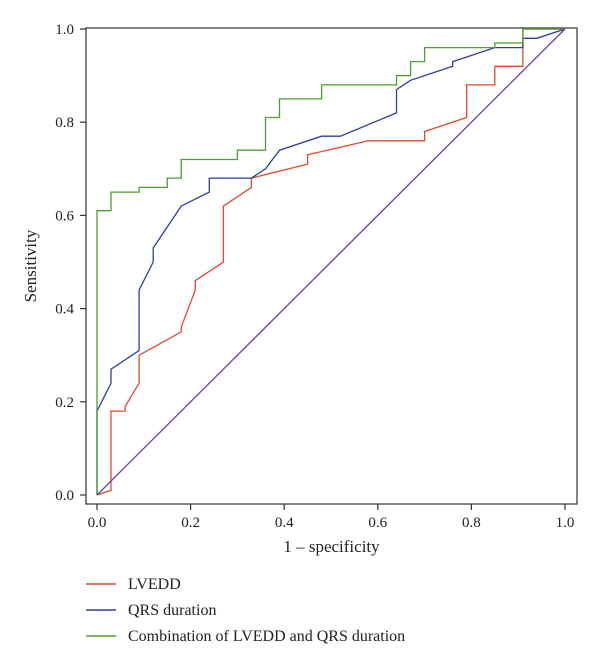  I want to click on x-axis-title: 1 – specificity, so click(331, 546).